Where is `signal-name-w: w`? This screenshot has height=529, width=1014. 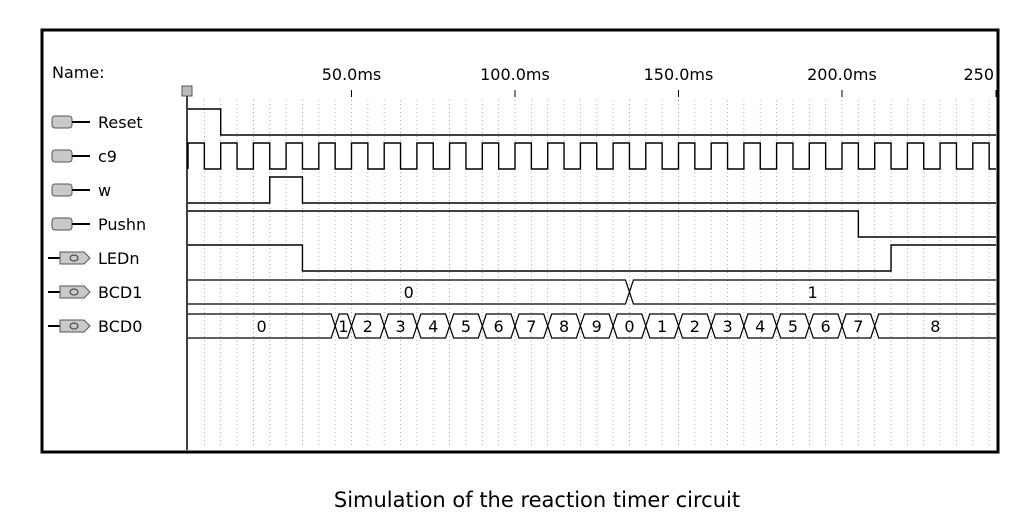
signal-name-w: w is located at coordinates (104, 190).